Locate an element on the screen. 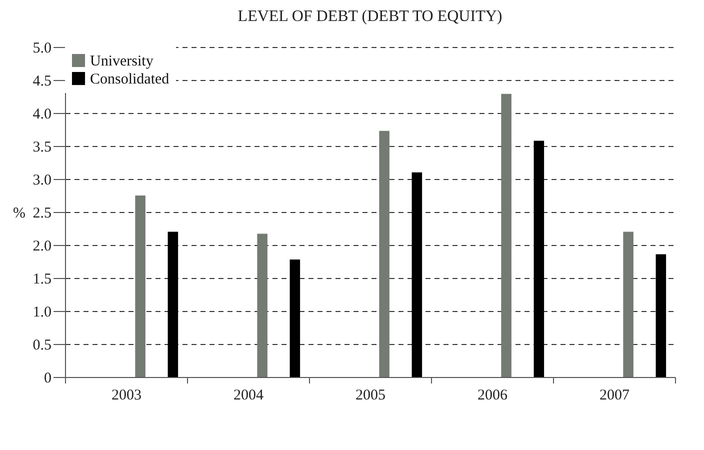  x-tick-label: 2005 is located at coordinates (371, 396).